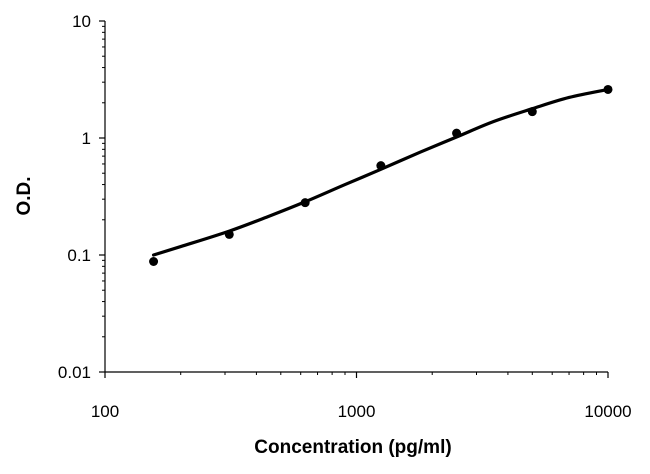 The width and height of the screenshot is (650, 474). I want to click on y-axis-title: O.D., so click(24, 195).